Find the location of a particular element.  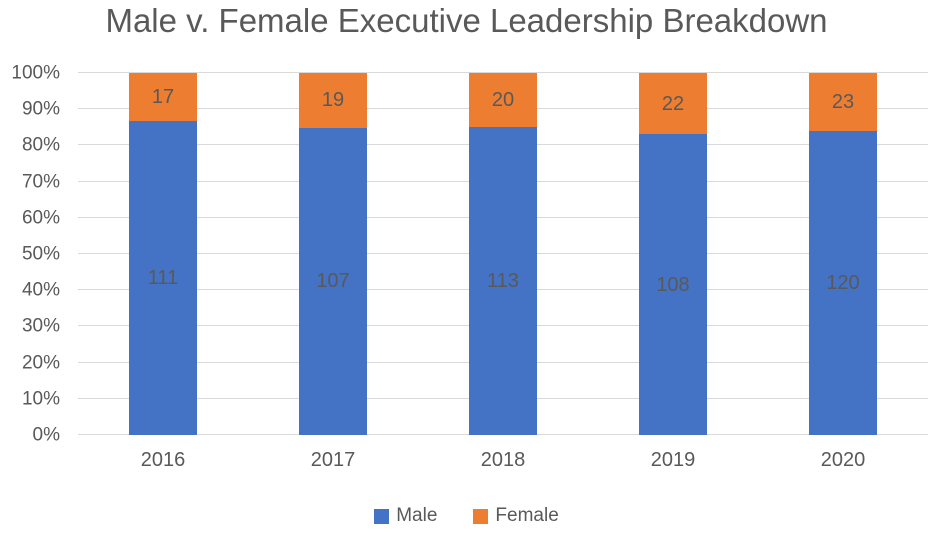

x-tick-label-2016: 2016 is located at coordinates (163, 460).